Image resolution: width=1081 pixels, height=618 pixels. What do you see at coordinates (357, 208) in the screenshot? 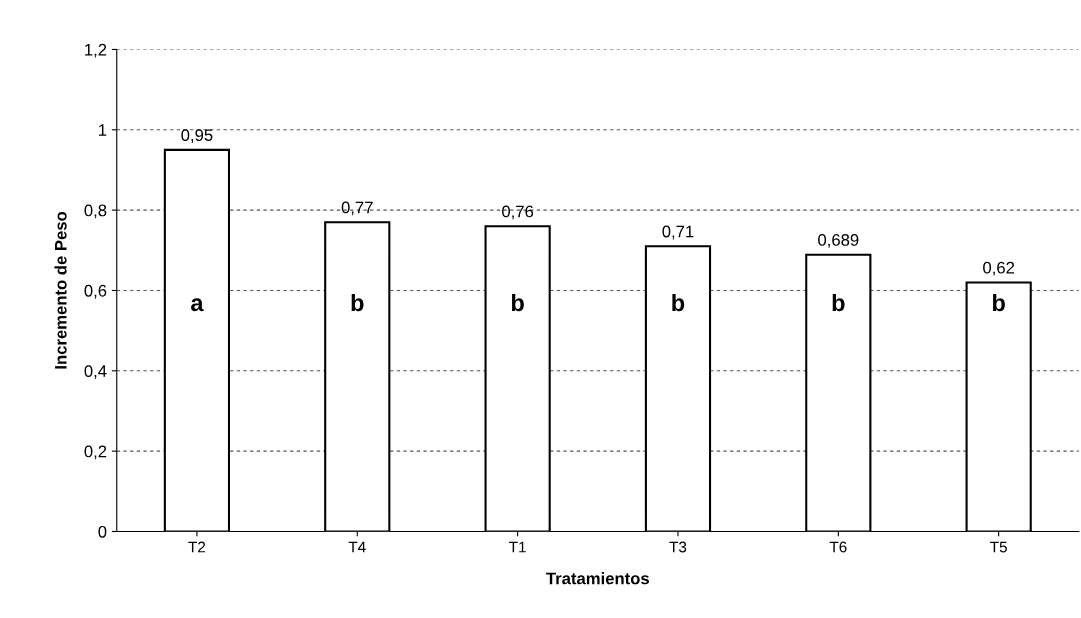
I see `data-label: 0,77` at bounding box center [357, 208].